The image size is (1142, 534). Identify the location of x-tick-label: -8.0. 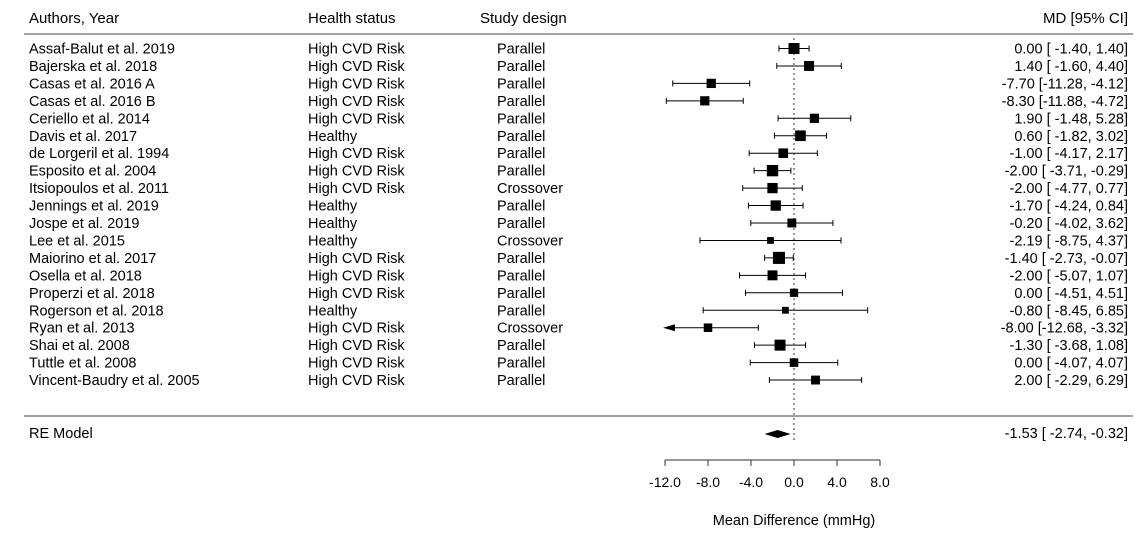
(708, 482).